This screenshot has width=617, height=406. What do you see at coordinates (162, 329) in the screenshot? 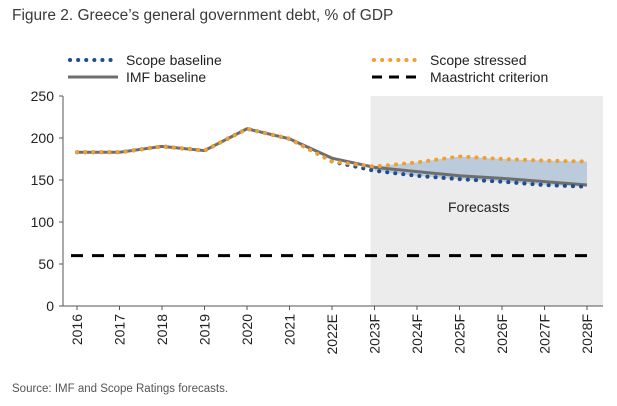
I see `x-tick-label: 2018` at bounding box center [162, 329].